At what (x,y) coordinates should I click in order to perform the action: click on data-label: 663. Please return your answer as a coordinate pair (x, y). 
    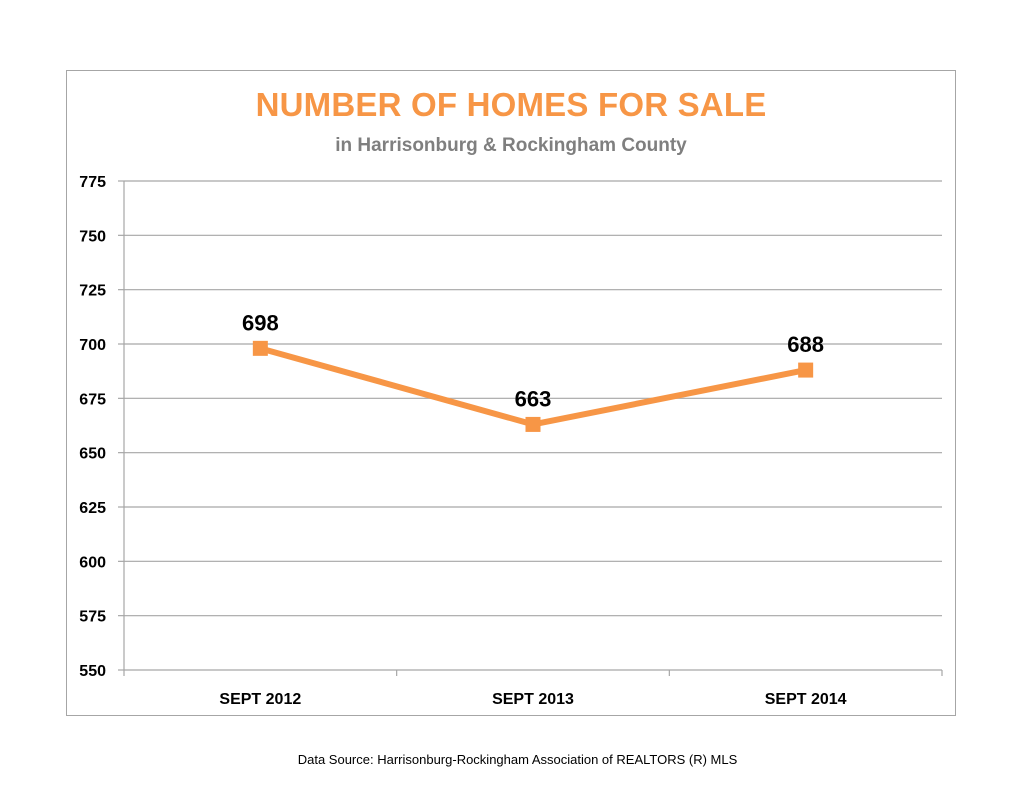
    Looking at the image, I should click on (533, 398).